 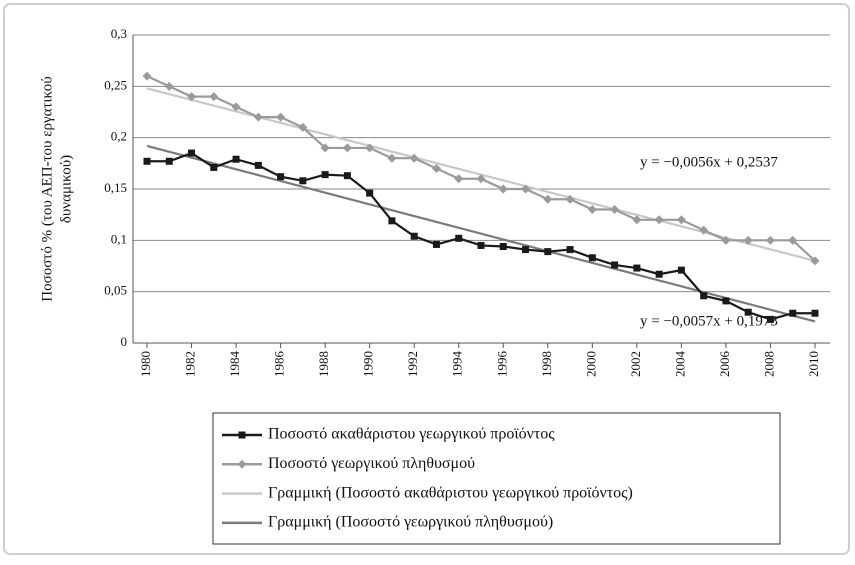 What do you see at coordinates (501, 364) in the screenshot?
I see `x-tick-label: 1996` at bounding box center [501, 364].